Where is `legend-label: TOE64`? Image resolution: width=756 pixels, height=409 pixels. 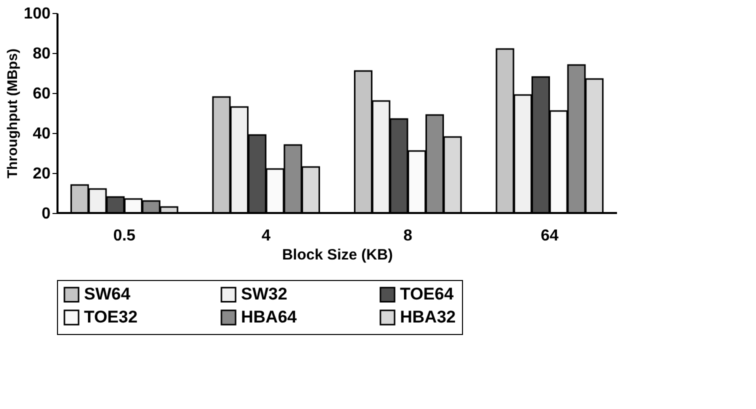 legend-label: TOE64 is located at coordinates (427, 294).